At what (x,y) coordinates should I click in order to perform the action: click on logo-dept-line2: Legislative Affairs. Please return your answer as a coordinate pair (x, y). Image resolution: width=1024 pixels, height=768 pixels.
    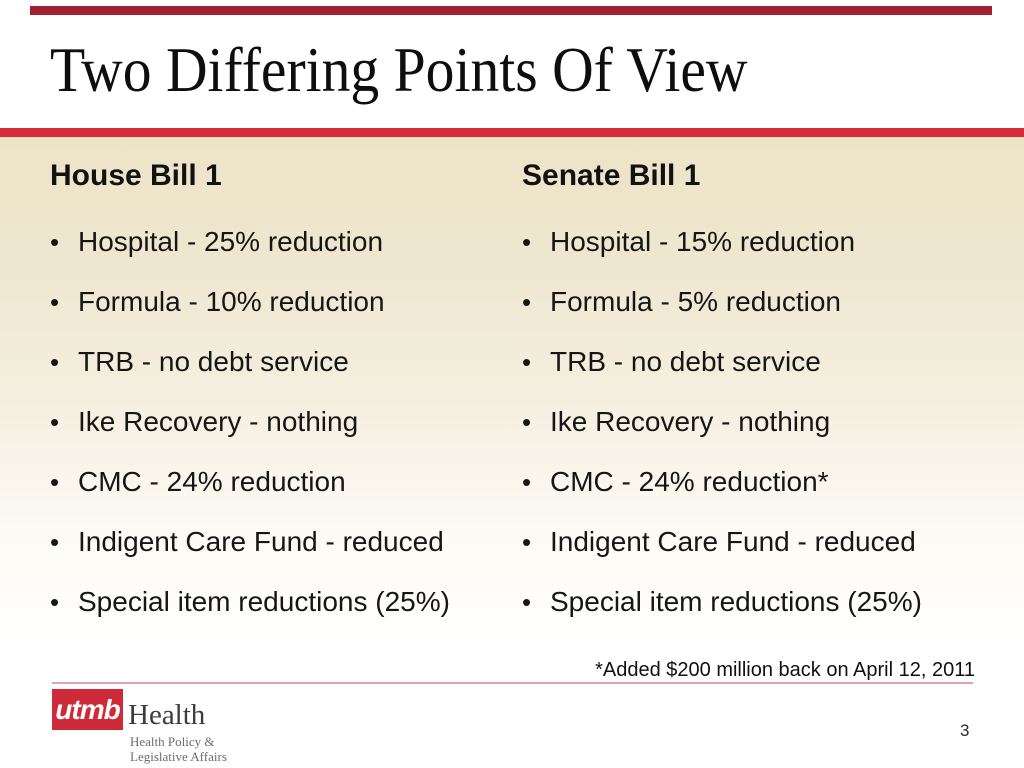
    Looking at the image, I should click on (178, 756).